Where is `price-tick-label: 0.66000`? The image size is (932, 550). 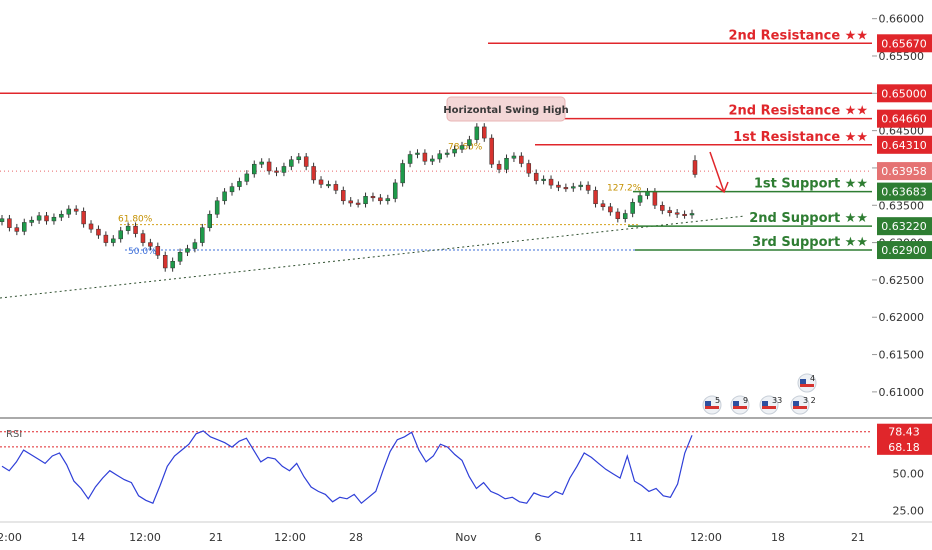 price-tick-label: 0.66000 is located at coordinates (902, 19).